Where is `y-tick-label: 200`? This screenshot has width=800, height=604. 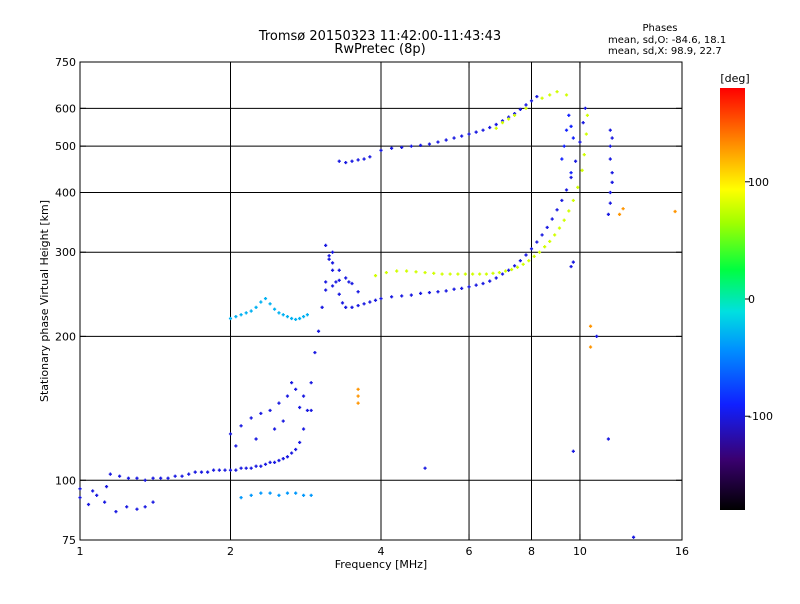 y-tick-label: 200 is located at coordinates (65, 336).